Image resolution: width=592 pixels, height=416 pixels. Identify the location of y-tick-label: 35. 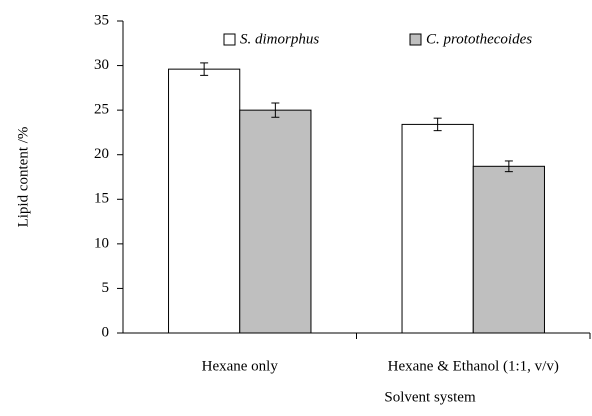
(101, 20).